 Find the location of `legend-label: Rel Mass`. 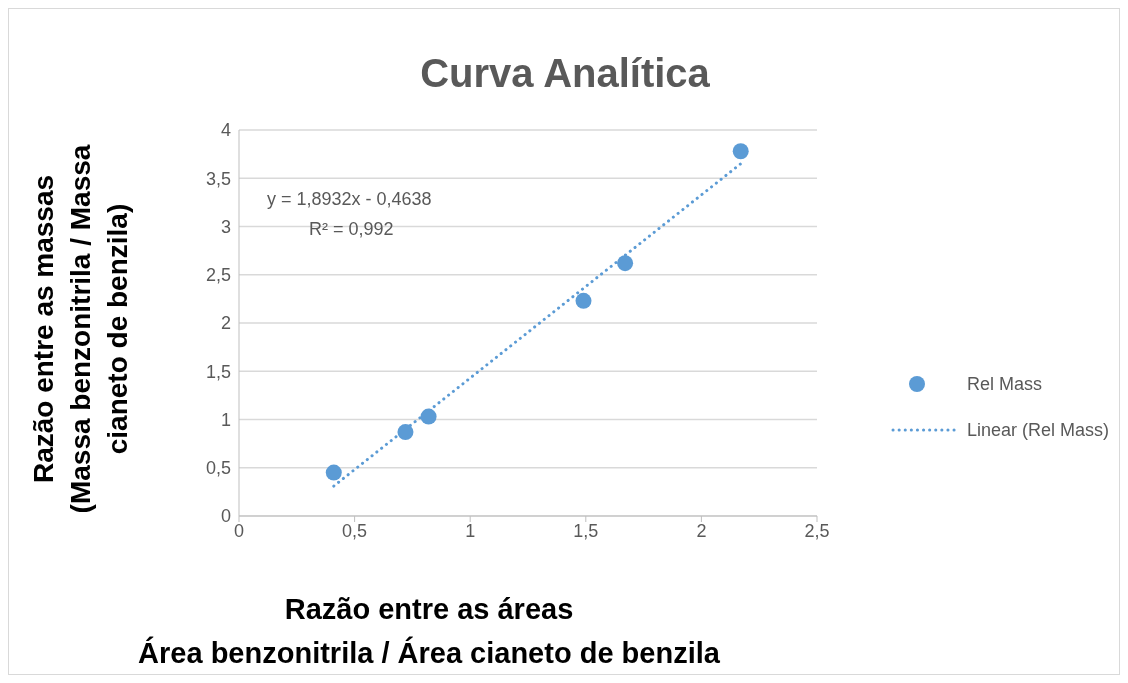

legend-label: Rel Mass is located at coordinates (1005, 384).